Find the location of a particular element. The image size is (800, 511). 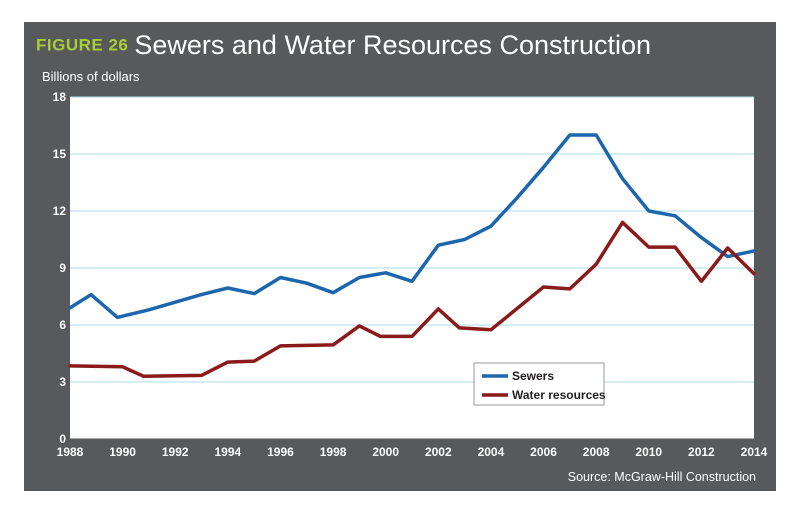

y-tick-label: 6 is located at coordinates (62, 325).